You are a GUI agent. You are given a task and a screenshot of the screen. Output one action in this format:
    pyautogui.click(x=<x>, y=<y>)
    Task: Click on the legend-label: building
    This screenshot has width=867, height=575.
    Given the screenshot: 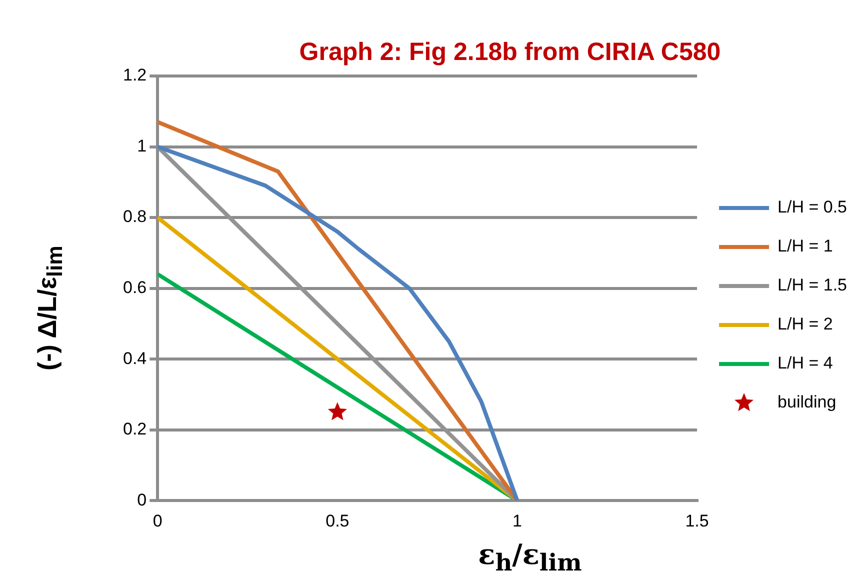 What is the action you would take?
    pyautogui.click(x=807, y=402)
    